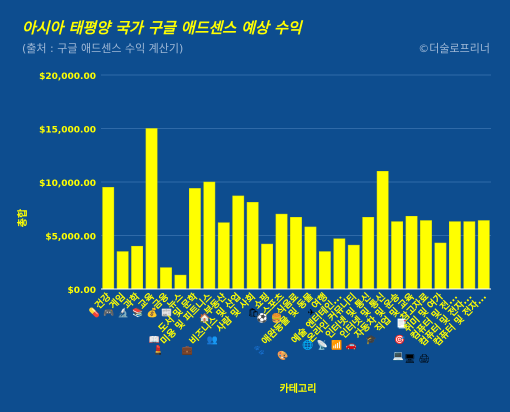  I want to click on y-tick-label: $15,000.00, so click(67, 131).